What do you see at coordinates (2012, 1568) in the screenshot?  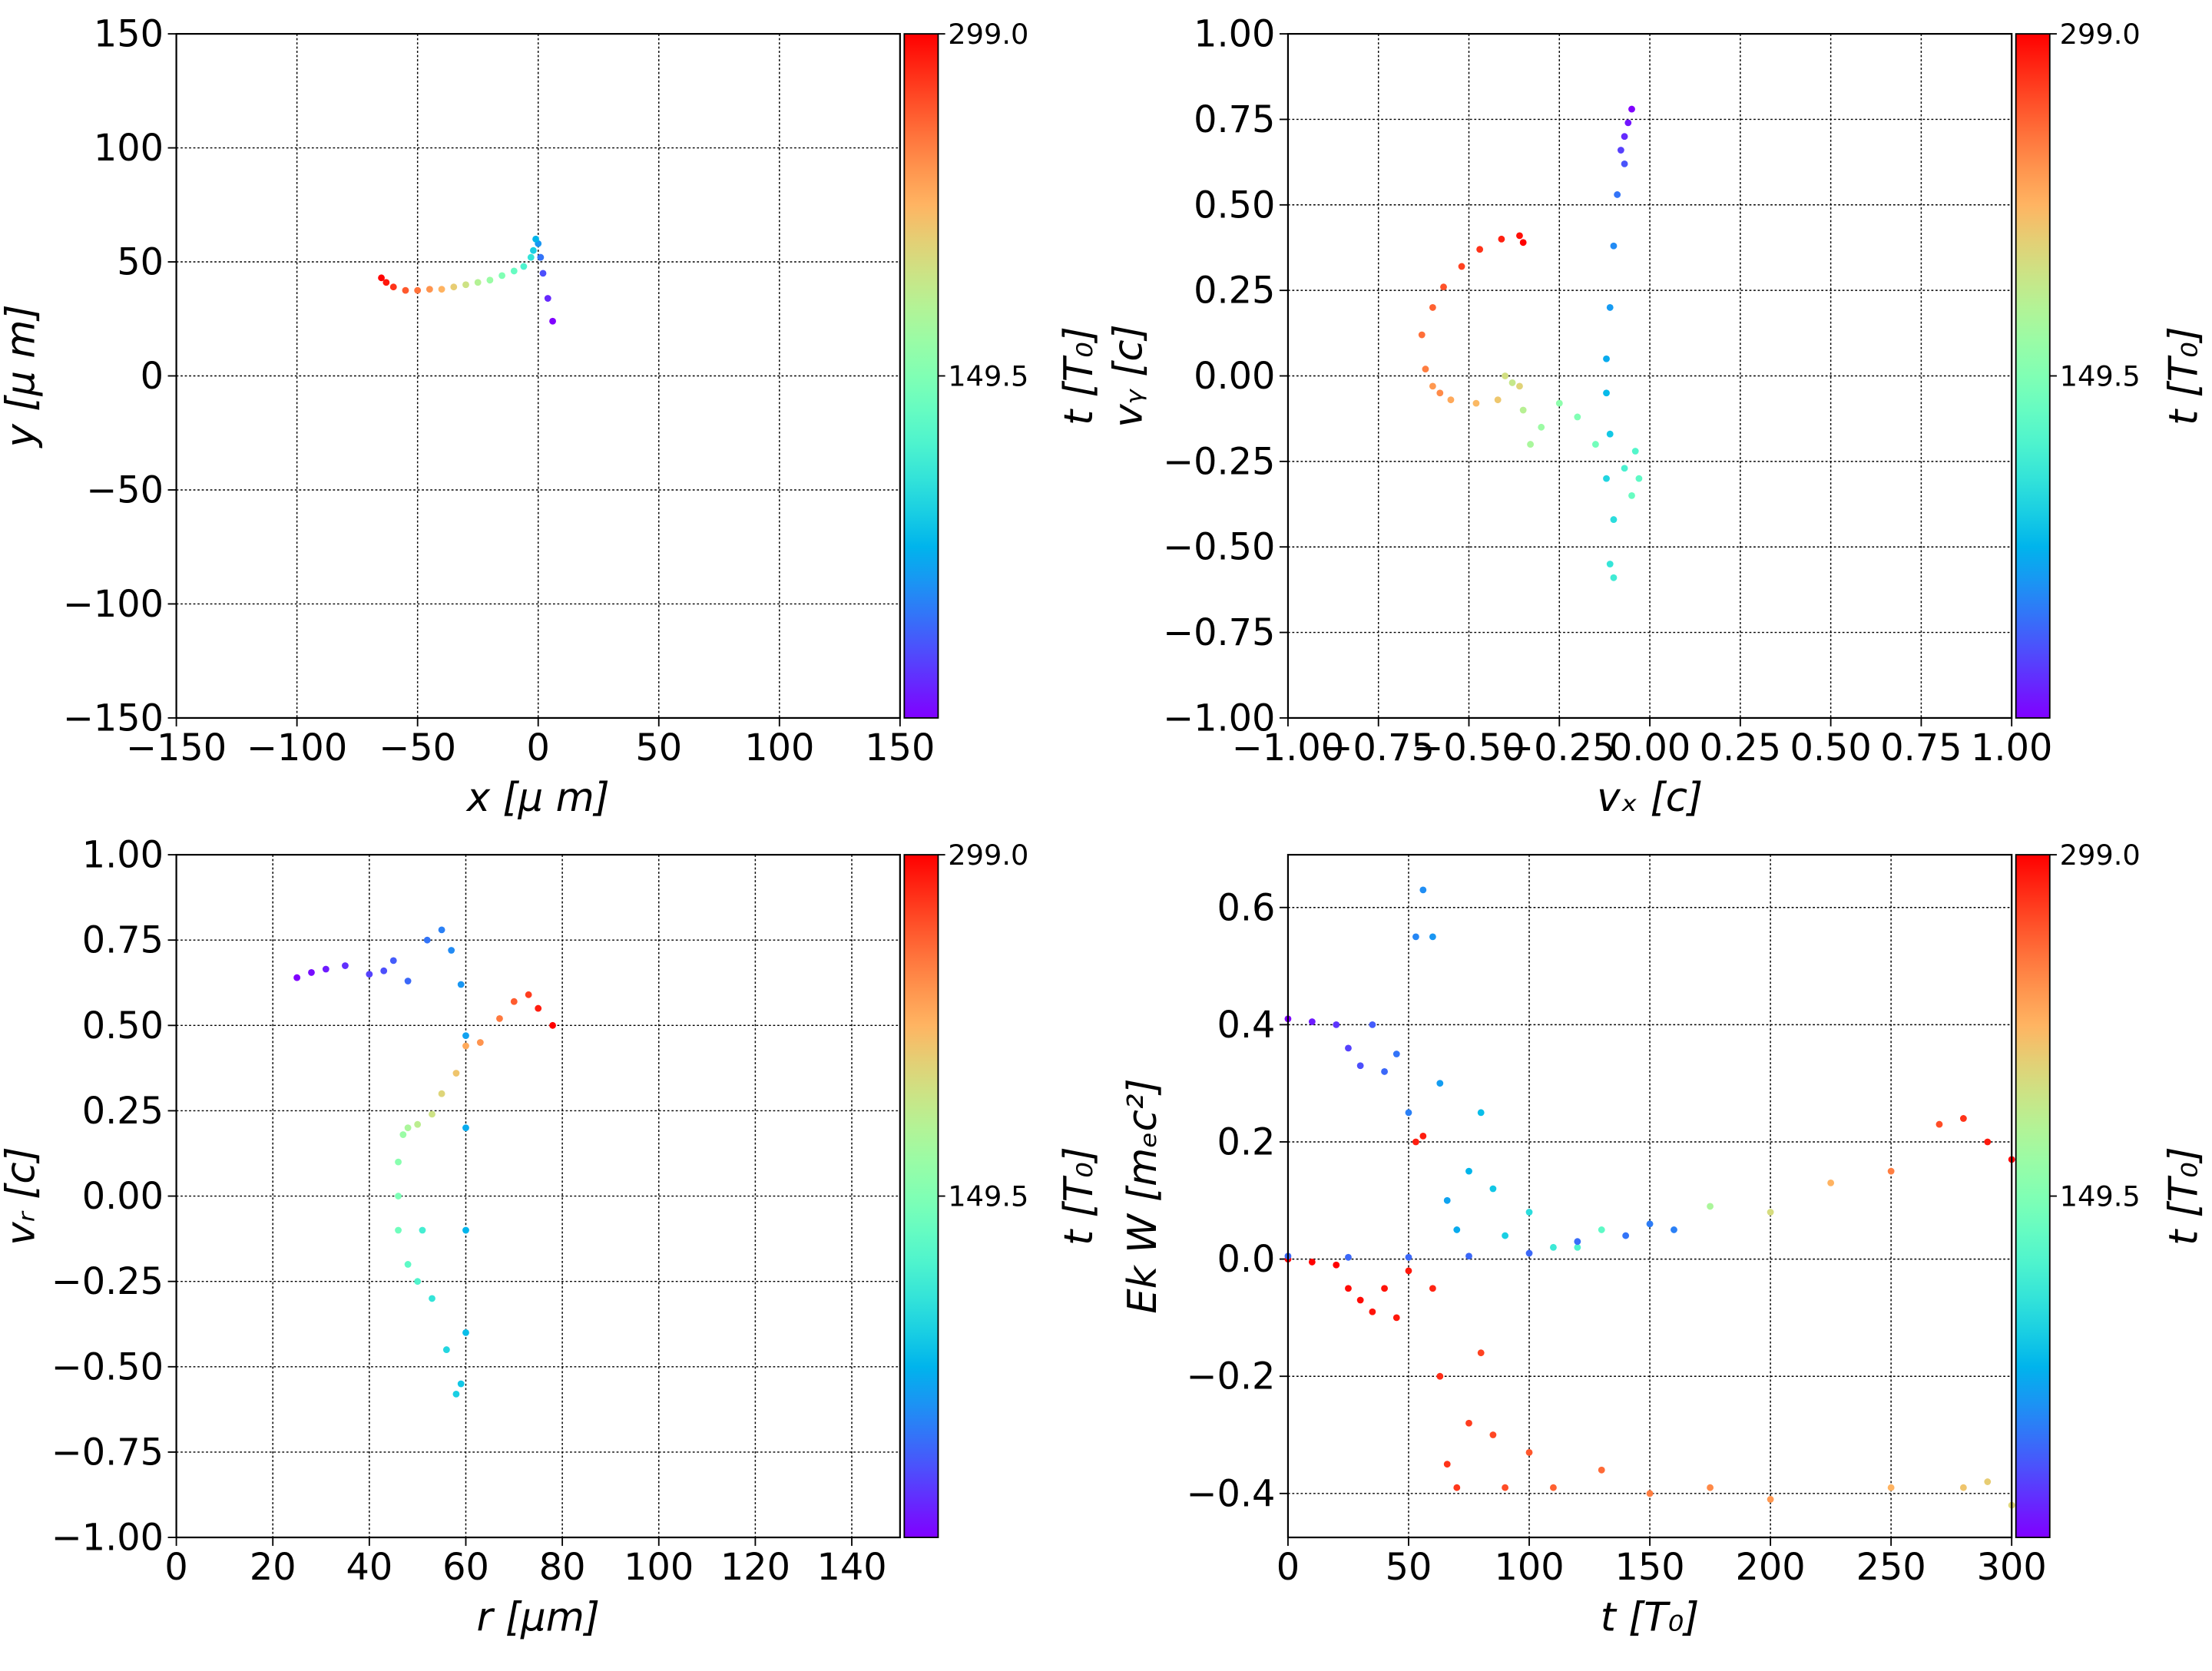 I see `x-tick-label: 300` at bounding box center [2012, 1568].